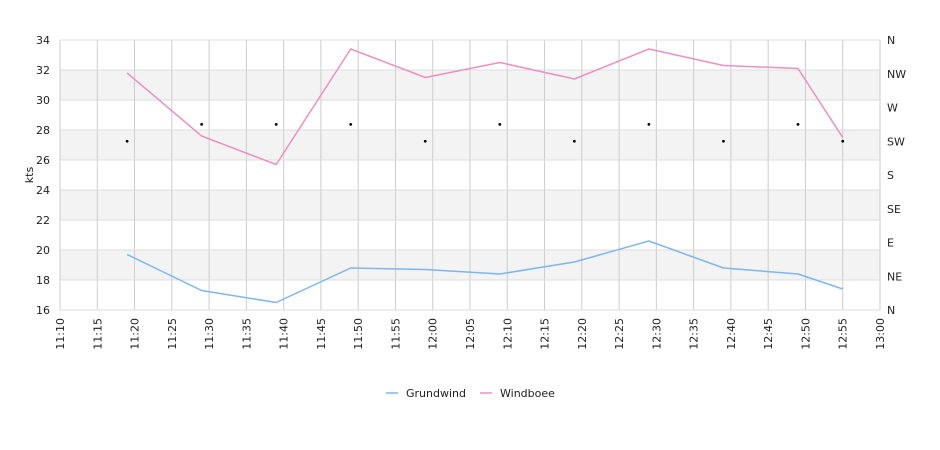 This screenshot has width=940, height=450. Describe the element at coordinates (172, 334) in the screenshot. I see `x-tick-label: 11:25` at that location.